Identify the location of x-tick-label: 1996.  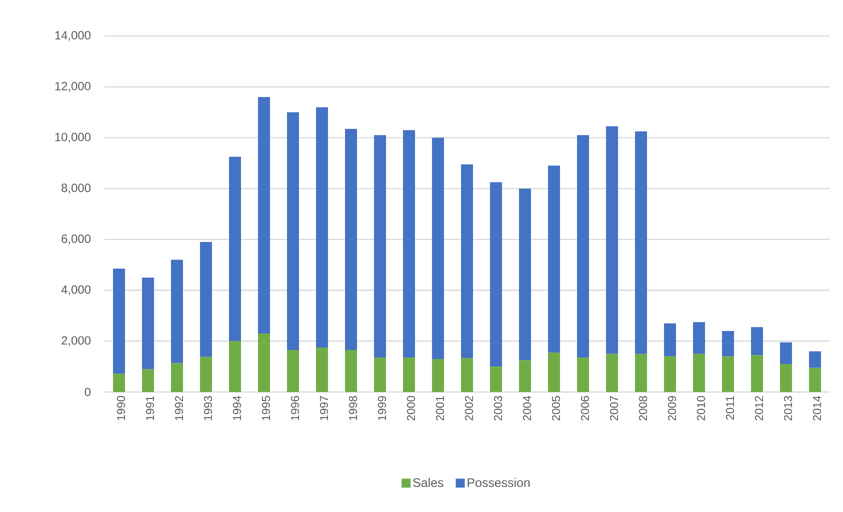
(295, 408).